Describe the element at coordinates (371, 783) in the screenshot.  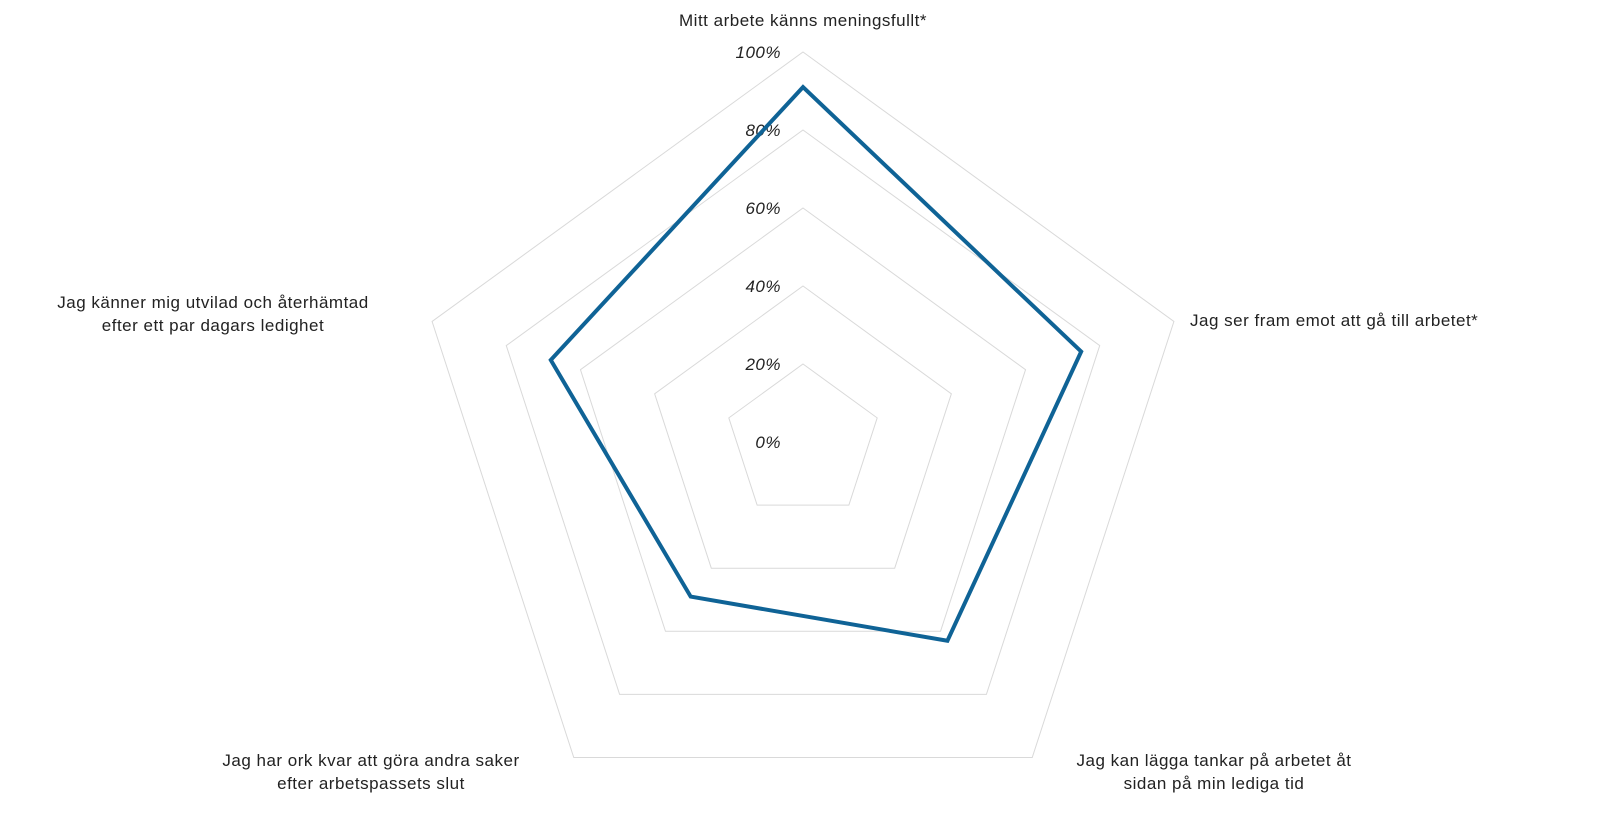
I see `category-line: efter arbetspassets slut` at that location.